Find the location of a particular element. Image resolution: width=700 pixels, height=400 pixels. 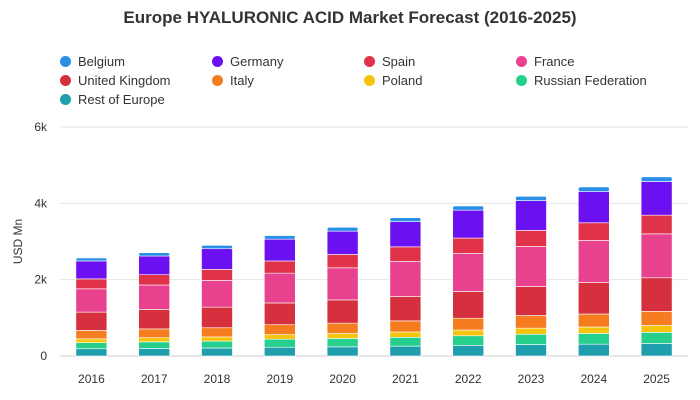

bar-spain-2018 is located at coordinates (217, 275).